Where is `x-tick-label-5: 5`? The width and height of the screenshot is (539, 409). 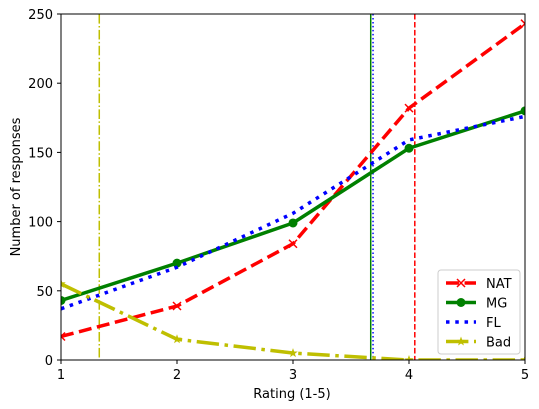 x-tick-label-5: 5 is located at coordinates (525, 375).